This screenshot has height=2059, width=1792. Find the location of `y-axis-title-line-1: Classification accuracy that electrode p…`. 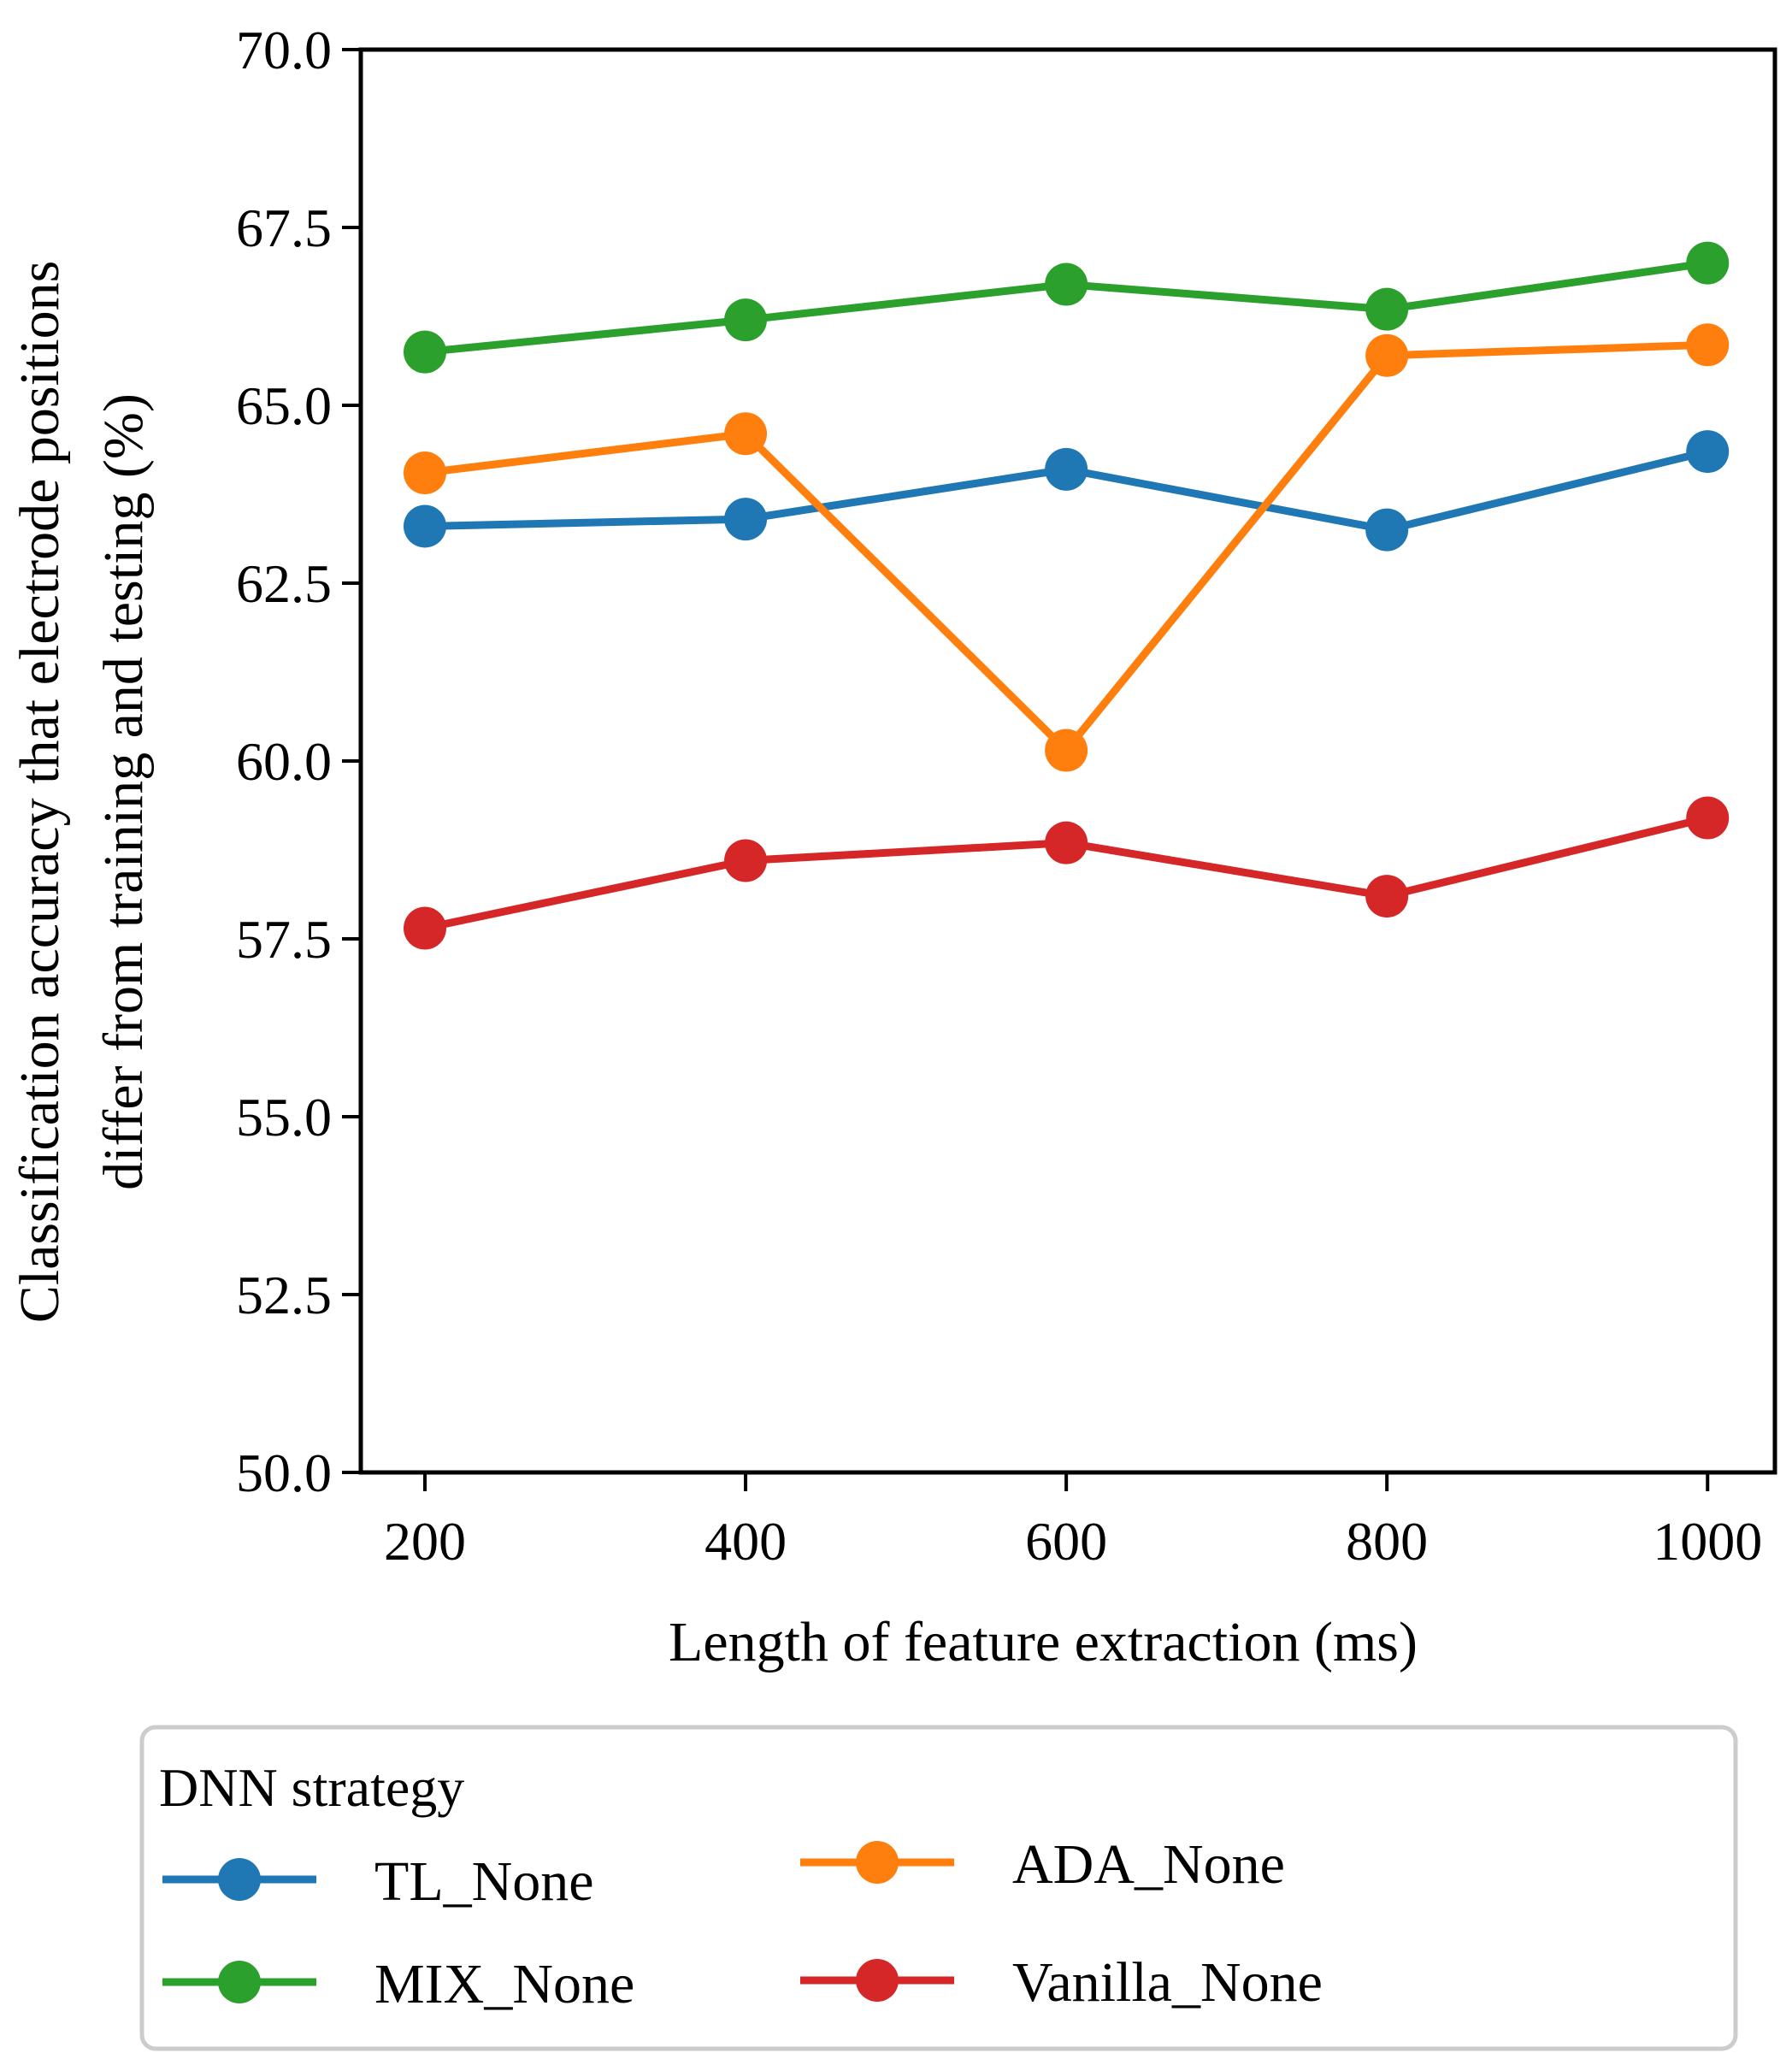

y-axis-title-line-1: Classification accuracy that electrode p… is located at coordinates (40, 792).